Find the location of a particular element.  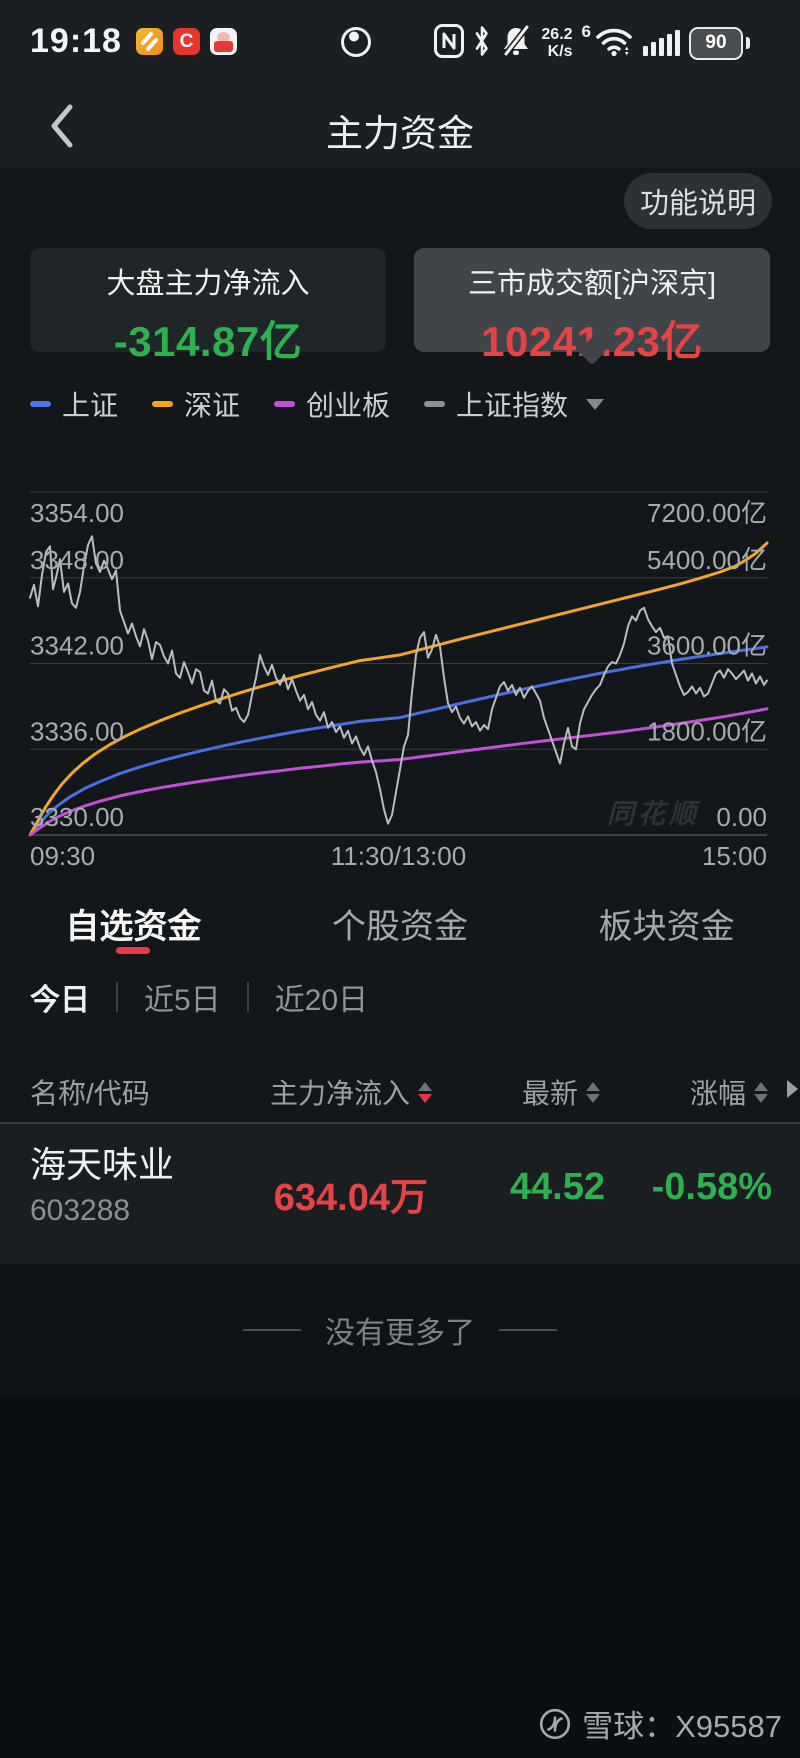

bluetooth-icon is located at coordinates (482, 43).